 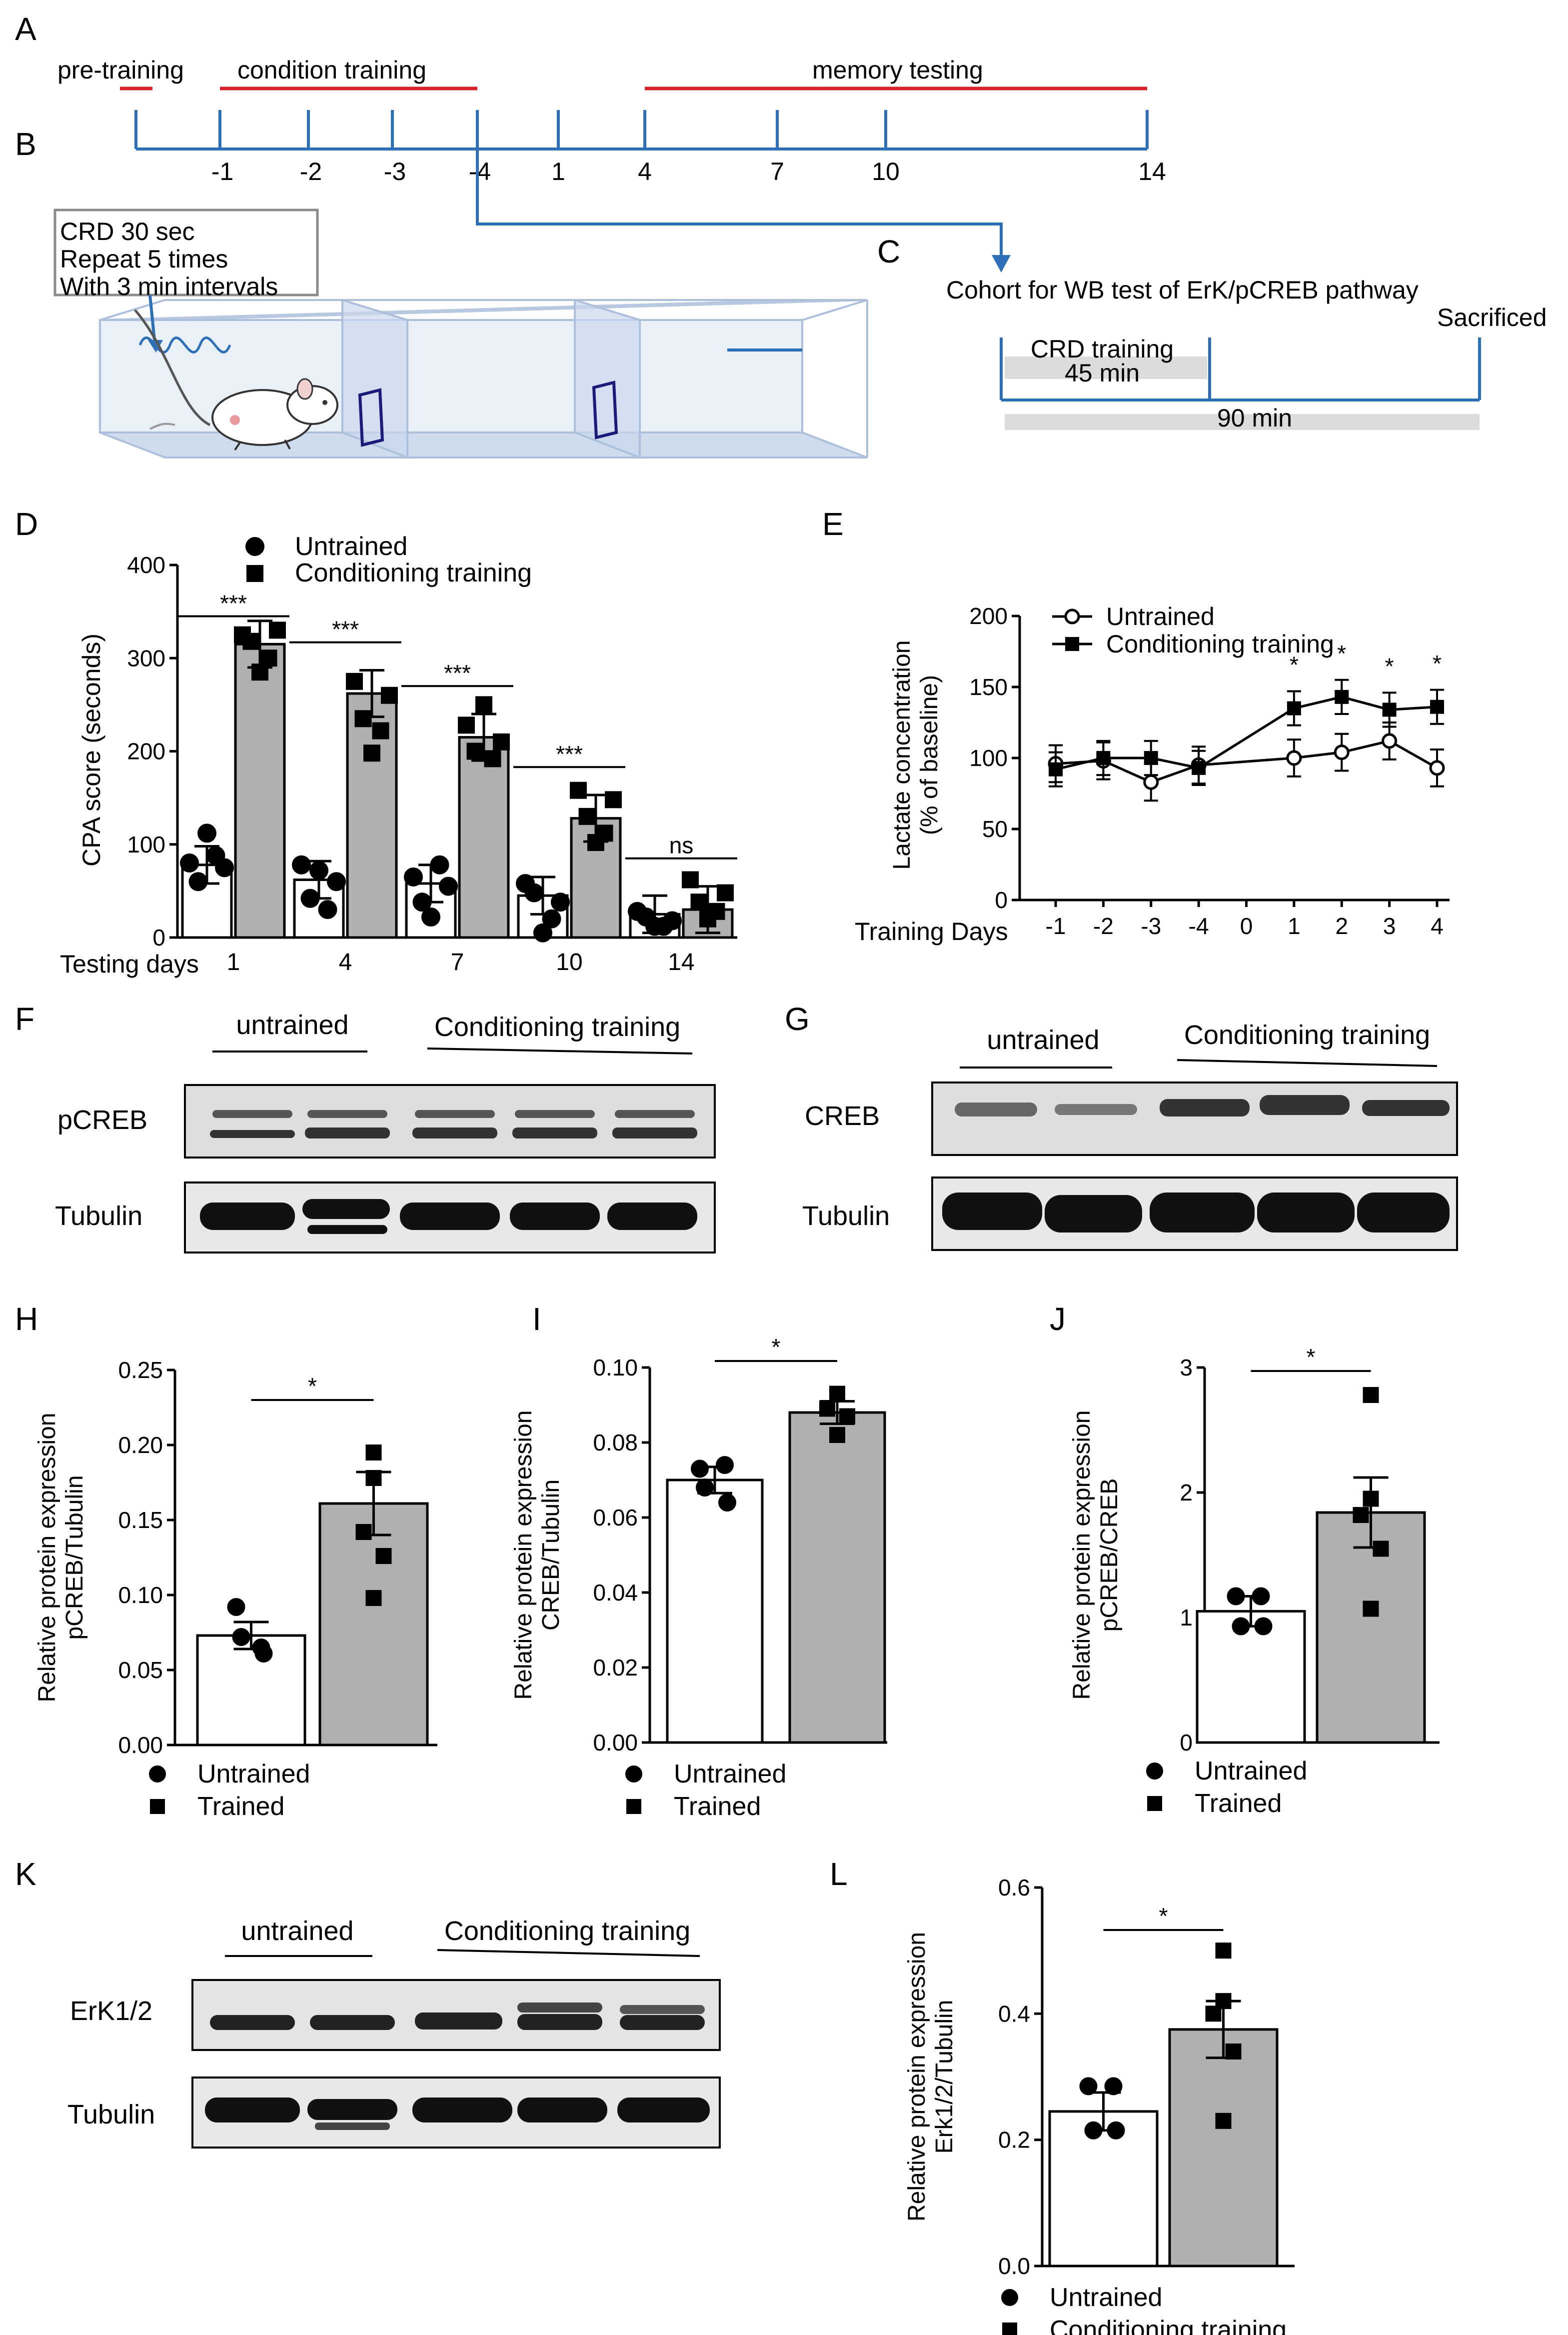 I want to click on y-tick-label: 0, so click(x=1186, y=1743).